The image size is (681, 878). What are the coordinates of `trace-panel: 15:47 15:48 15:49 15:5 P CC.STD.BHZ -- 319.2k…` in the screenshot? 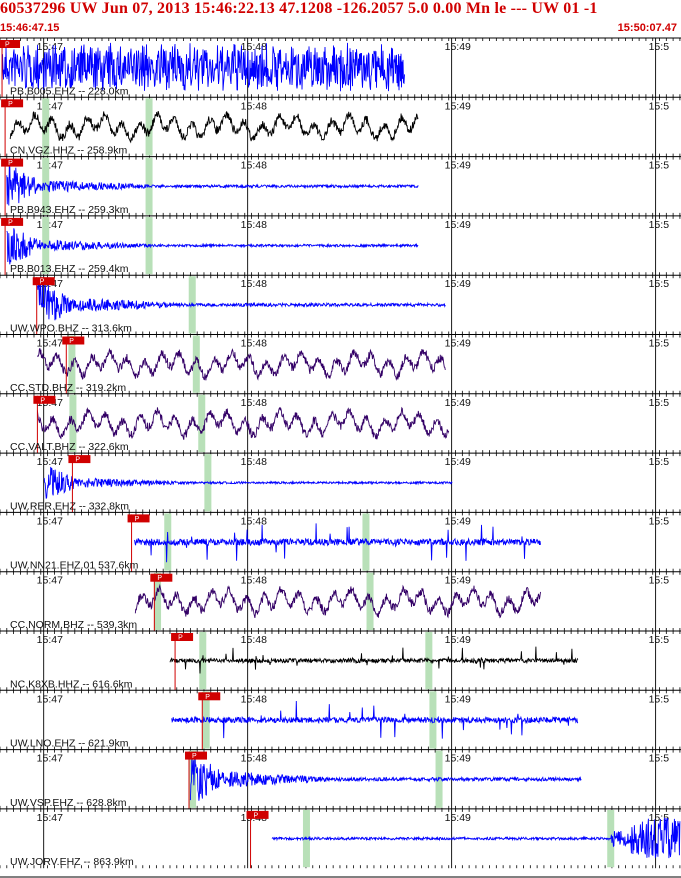 It's located at (340, 364).